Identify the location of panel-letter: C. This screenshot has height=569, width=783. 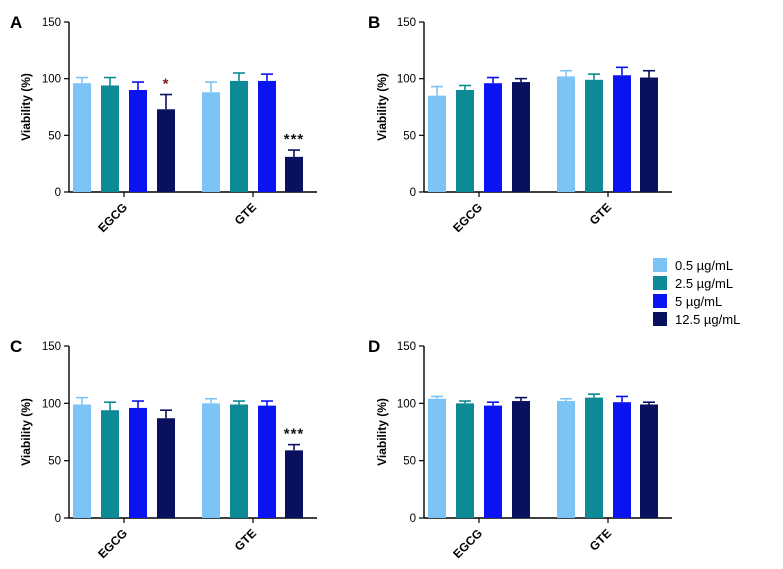
(16, 346).